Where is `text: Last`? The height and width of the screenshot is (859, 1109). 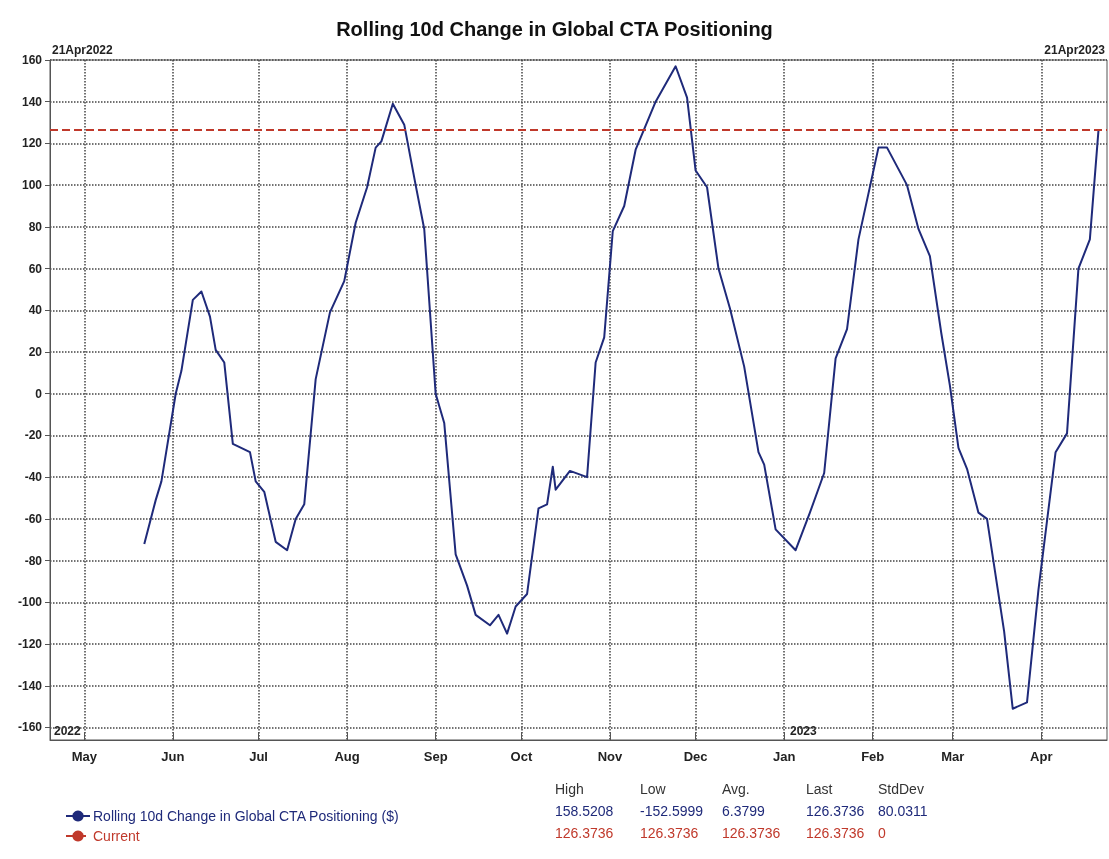 text: Last is located at coordinates (819, 789).